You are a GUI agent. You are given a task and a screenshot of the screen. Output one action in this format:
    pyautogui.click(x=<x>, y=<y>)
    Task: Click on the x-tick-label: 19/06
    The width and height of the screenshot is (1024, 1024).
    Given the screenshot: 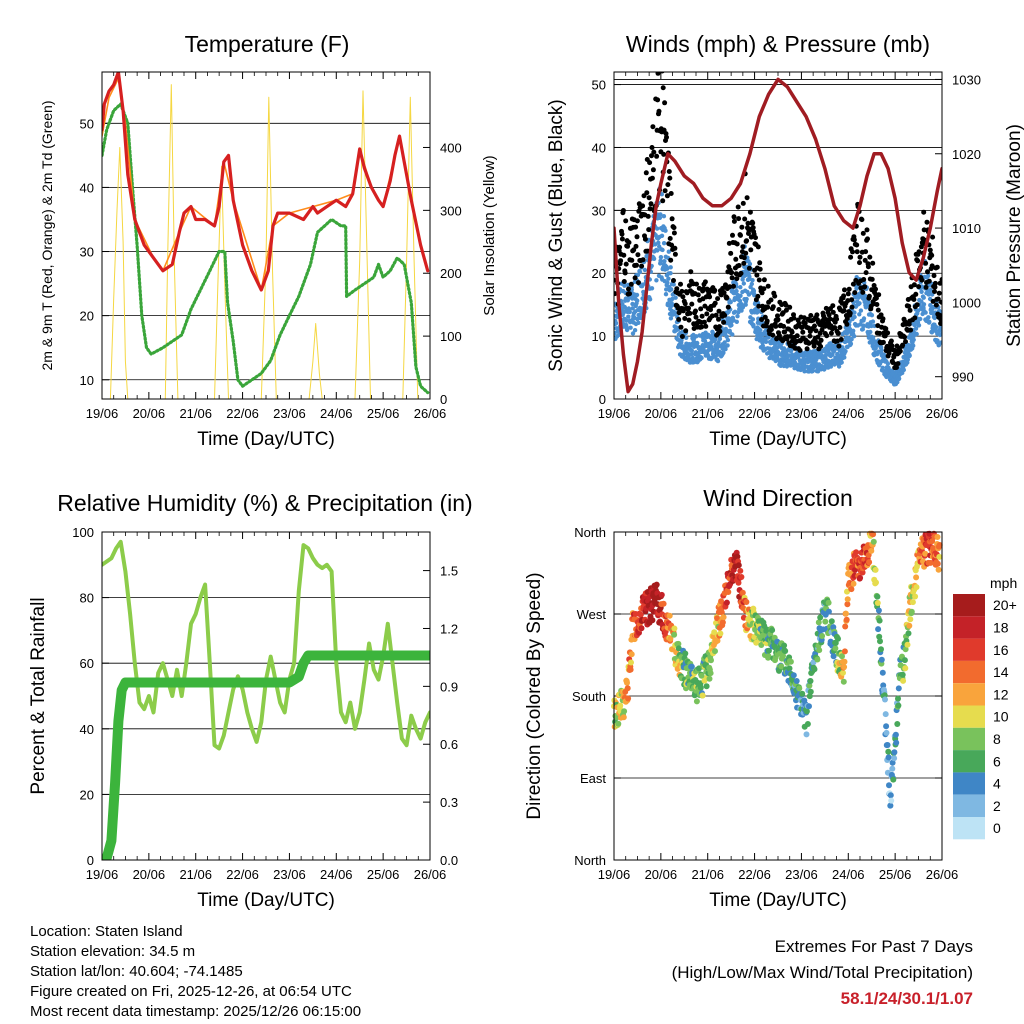 What is the action you would take?
    pyautogui.click(x=614, y=874)
    